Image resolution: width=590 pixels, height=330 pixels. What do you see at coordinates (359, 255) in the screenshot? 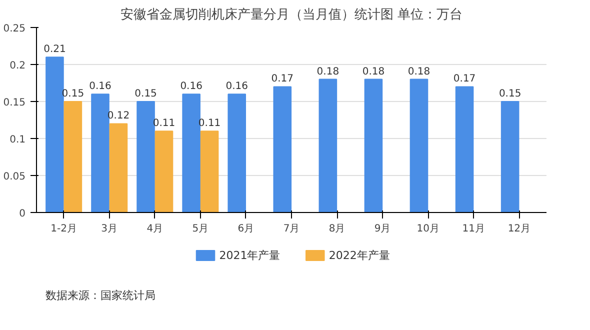
I see `legend-label: 2022年产量` at bounding box center [359, 255].